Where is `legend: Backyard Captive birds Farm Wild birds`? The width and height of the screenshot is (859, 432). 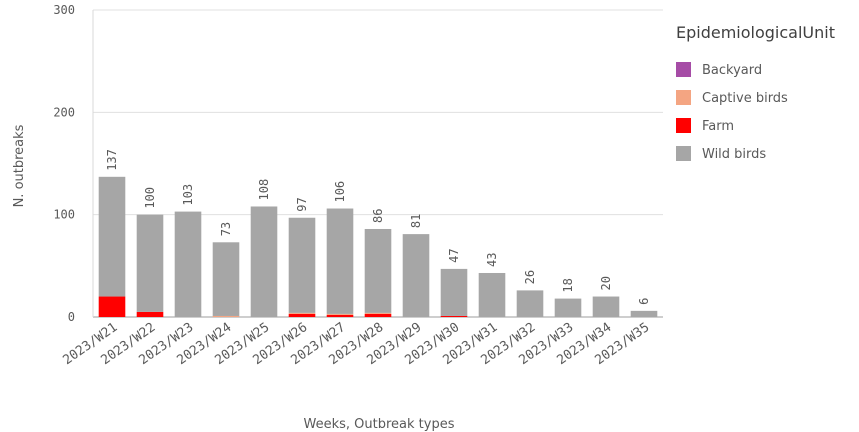
legend: Backyard Captive birds Farm Wild birds is located at coordinates (732, 112).